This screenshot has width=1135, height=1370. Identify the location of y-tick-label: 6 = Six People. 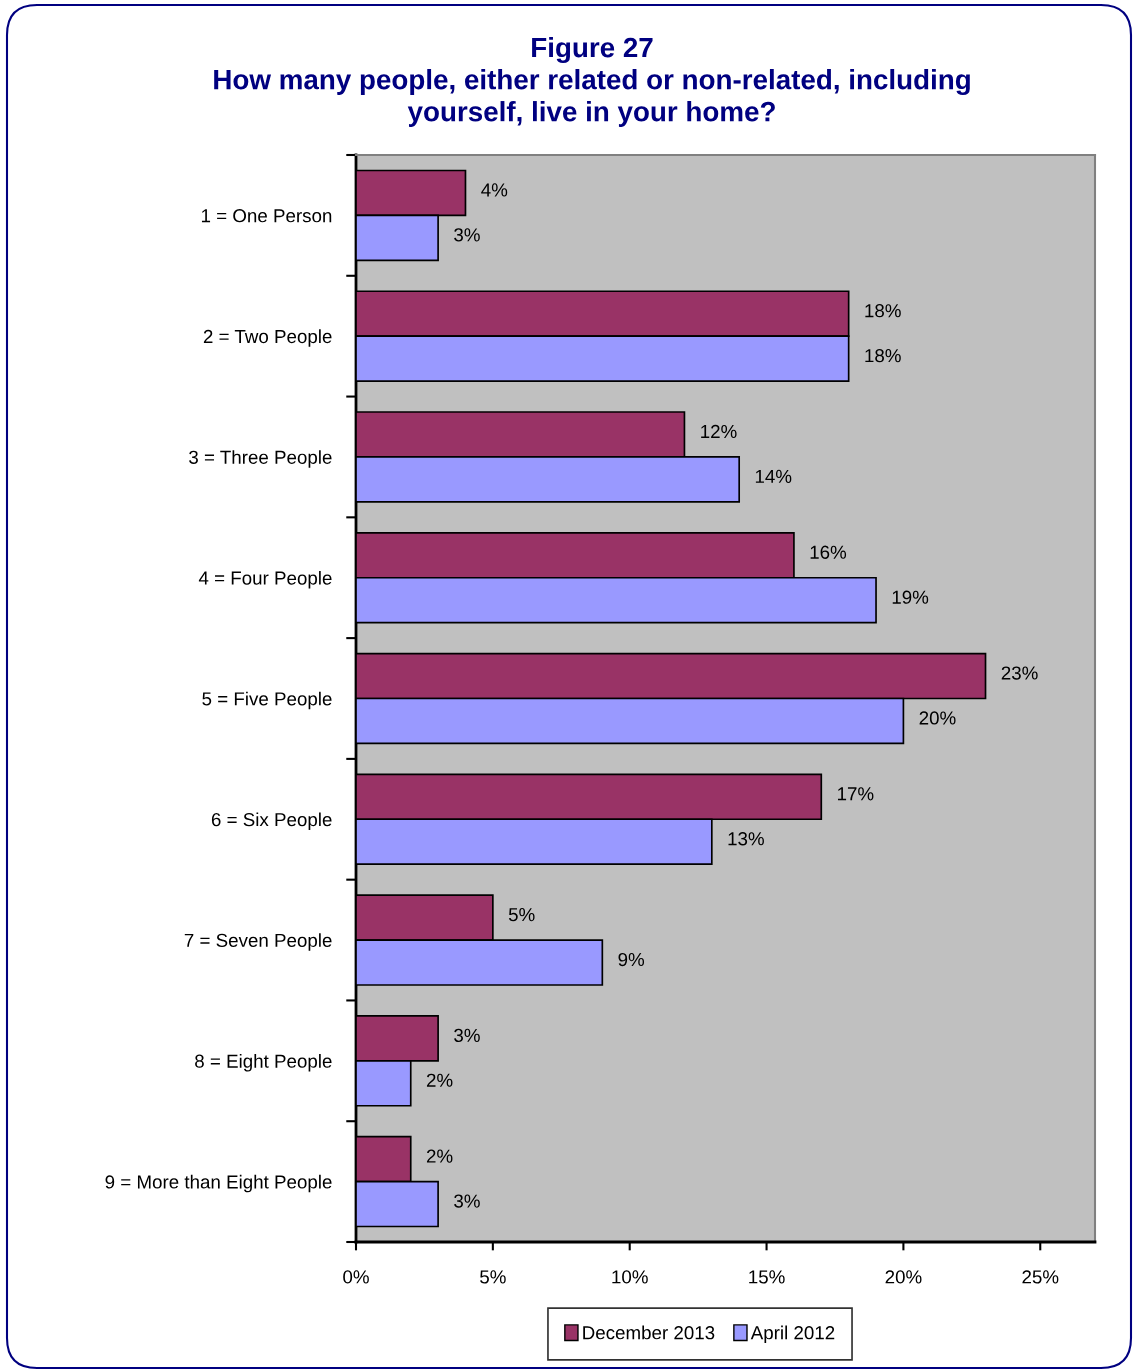
(271, 821).